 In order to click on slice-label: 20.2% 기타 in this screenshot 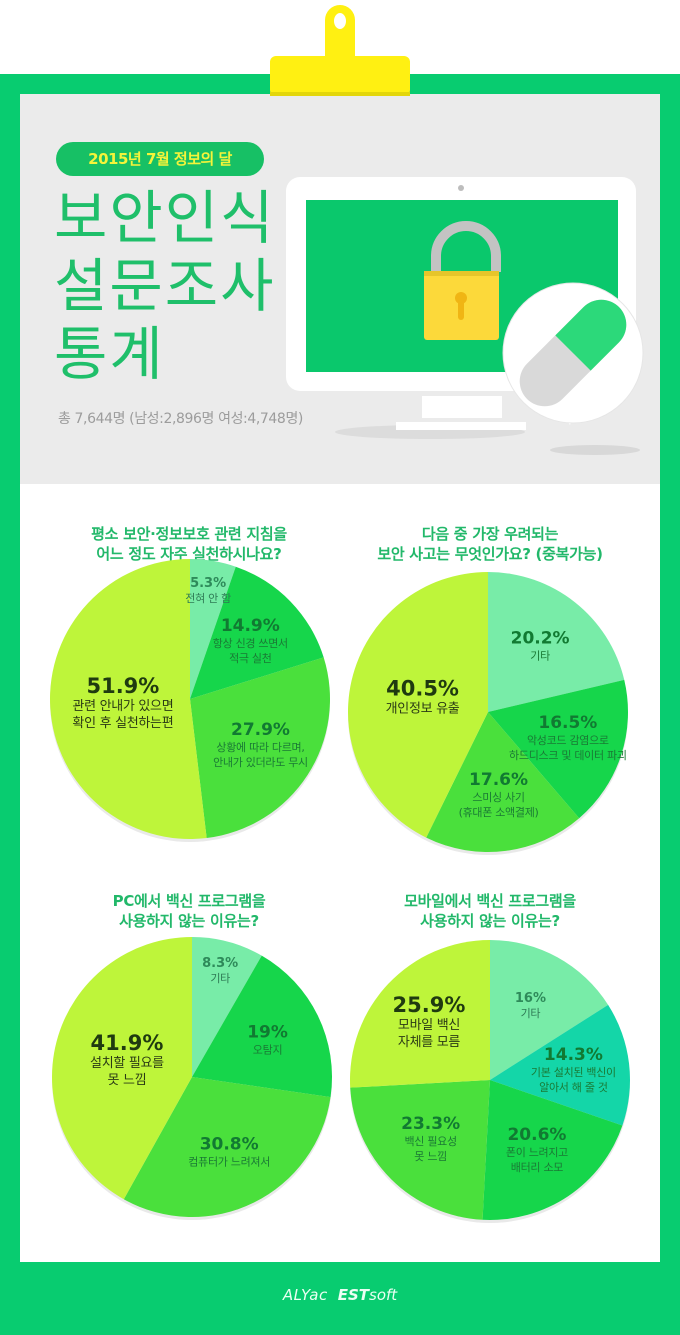, I will do `click(540, 646)`.